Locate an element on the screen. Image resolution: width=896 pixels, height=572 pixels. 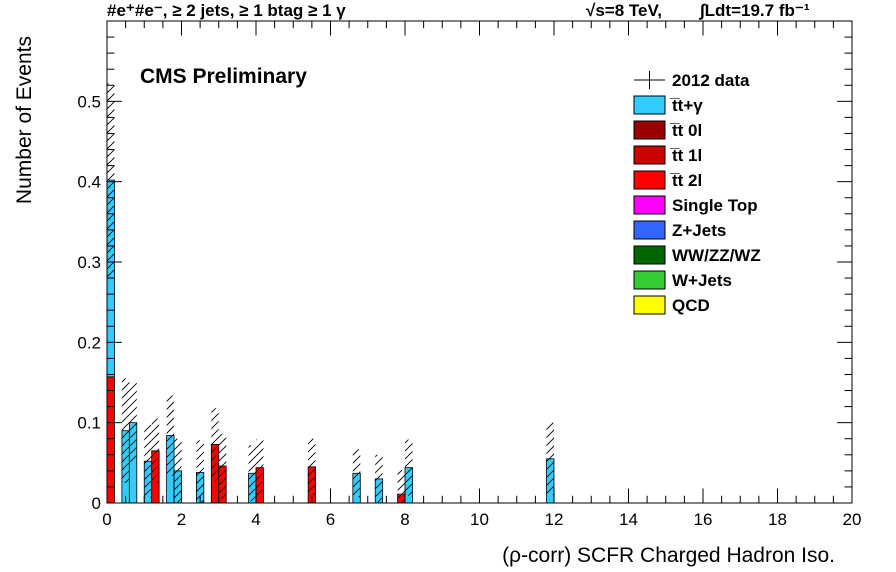
x-tick-label: 16 is located at coordinates (703, 519).